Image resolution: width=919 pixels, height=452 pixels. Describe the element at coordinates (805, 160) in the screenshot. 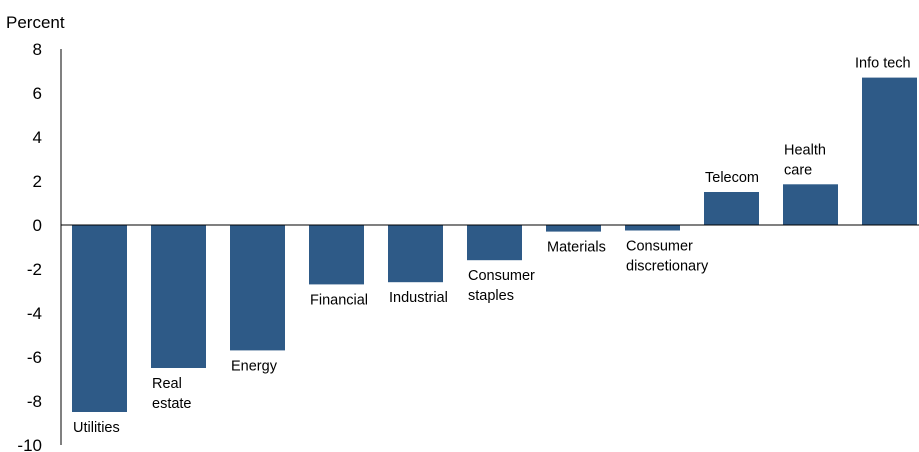

I see `category-label: Health care` at that location.